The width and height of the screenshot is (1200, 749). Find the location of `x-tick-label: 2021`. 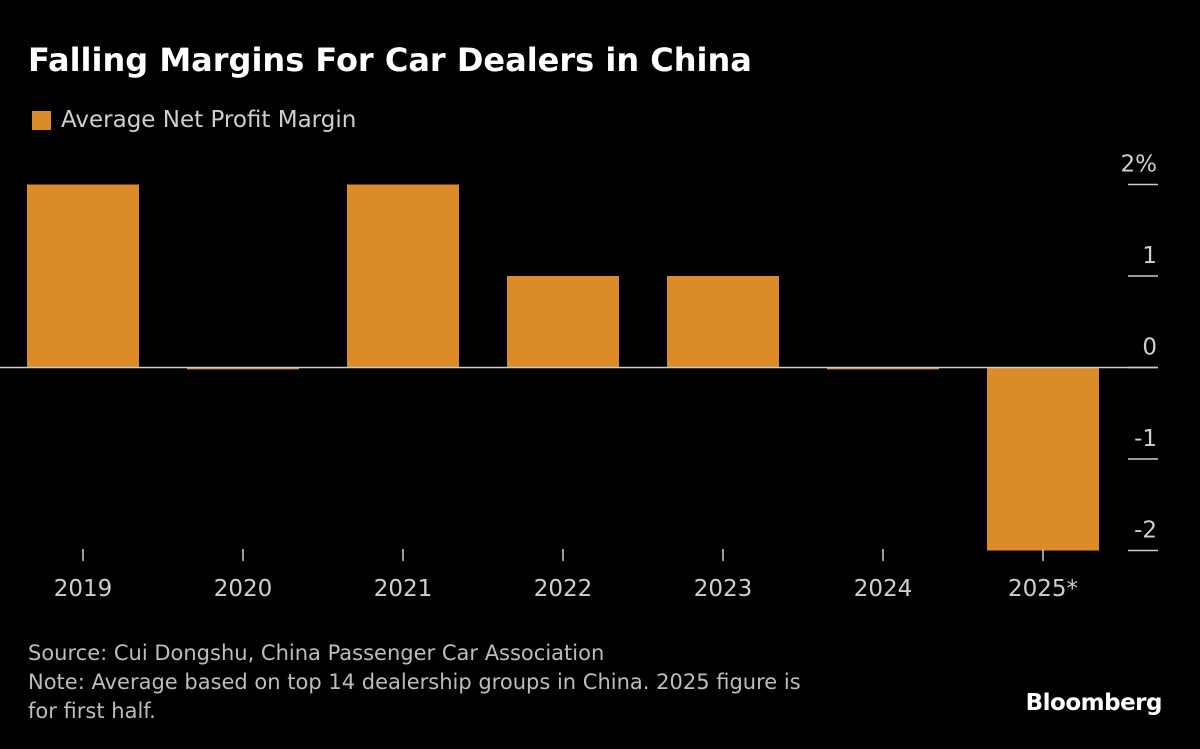

x-tick-label: 2021 is located at coordinates (403, 589).